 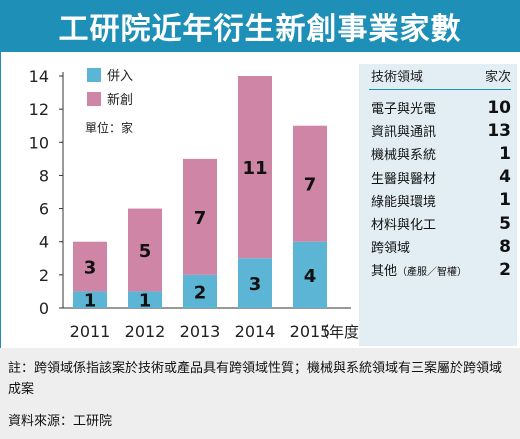 I want to click on source-note: 資料來源：工研院, so click(x=60, y=421).